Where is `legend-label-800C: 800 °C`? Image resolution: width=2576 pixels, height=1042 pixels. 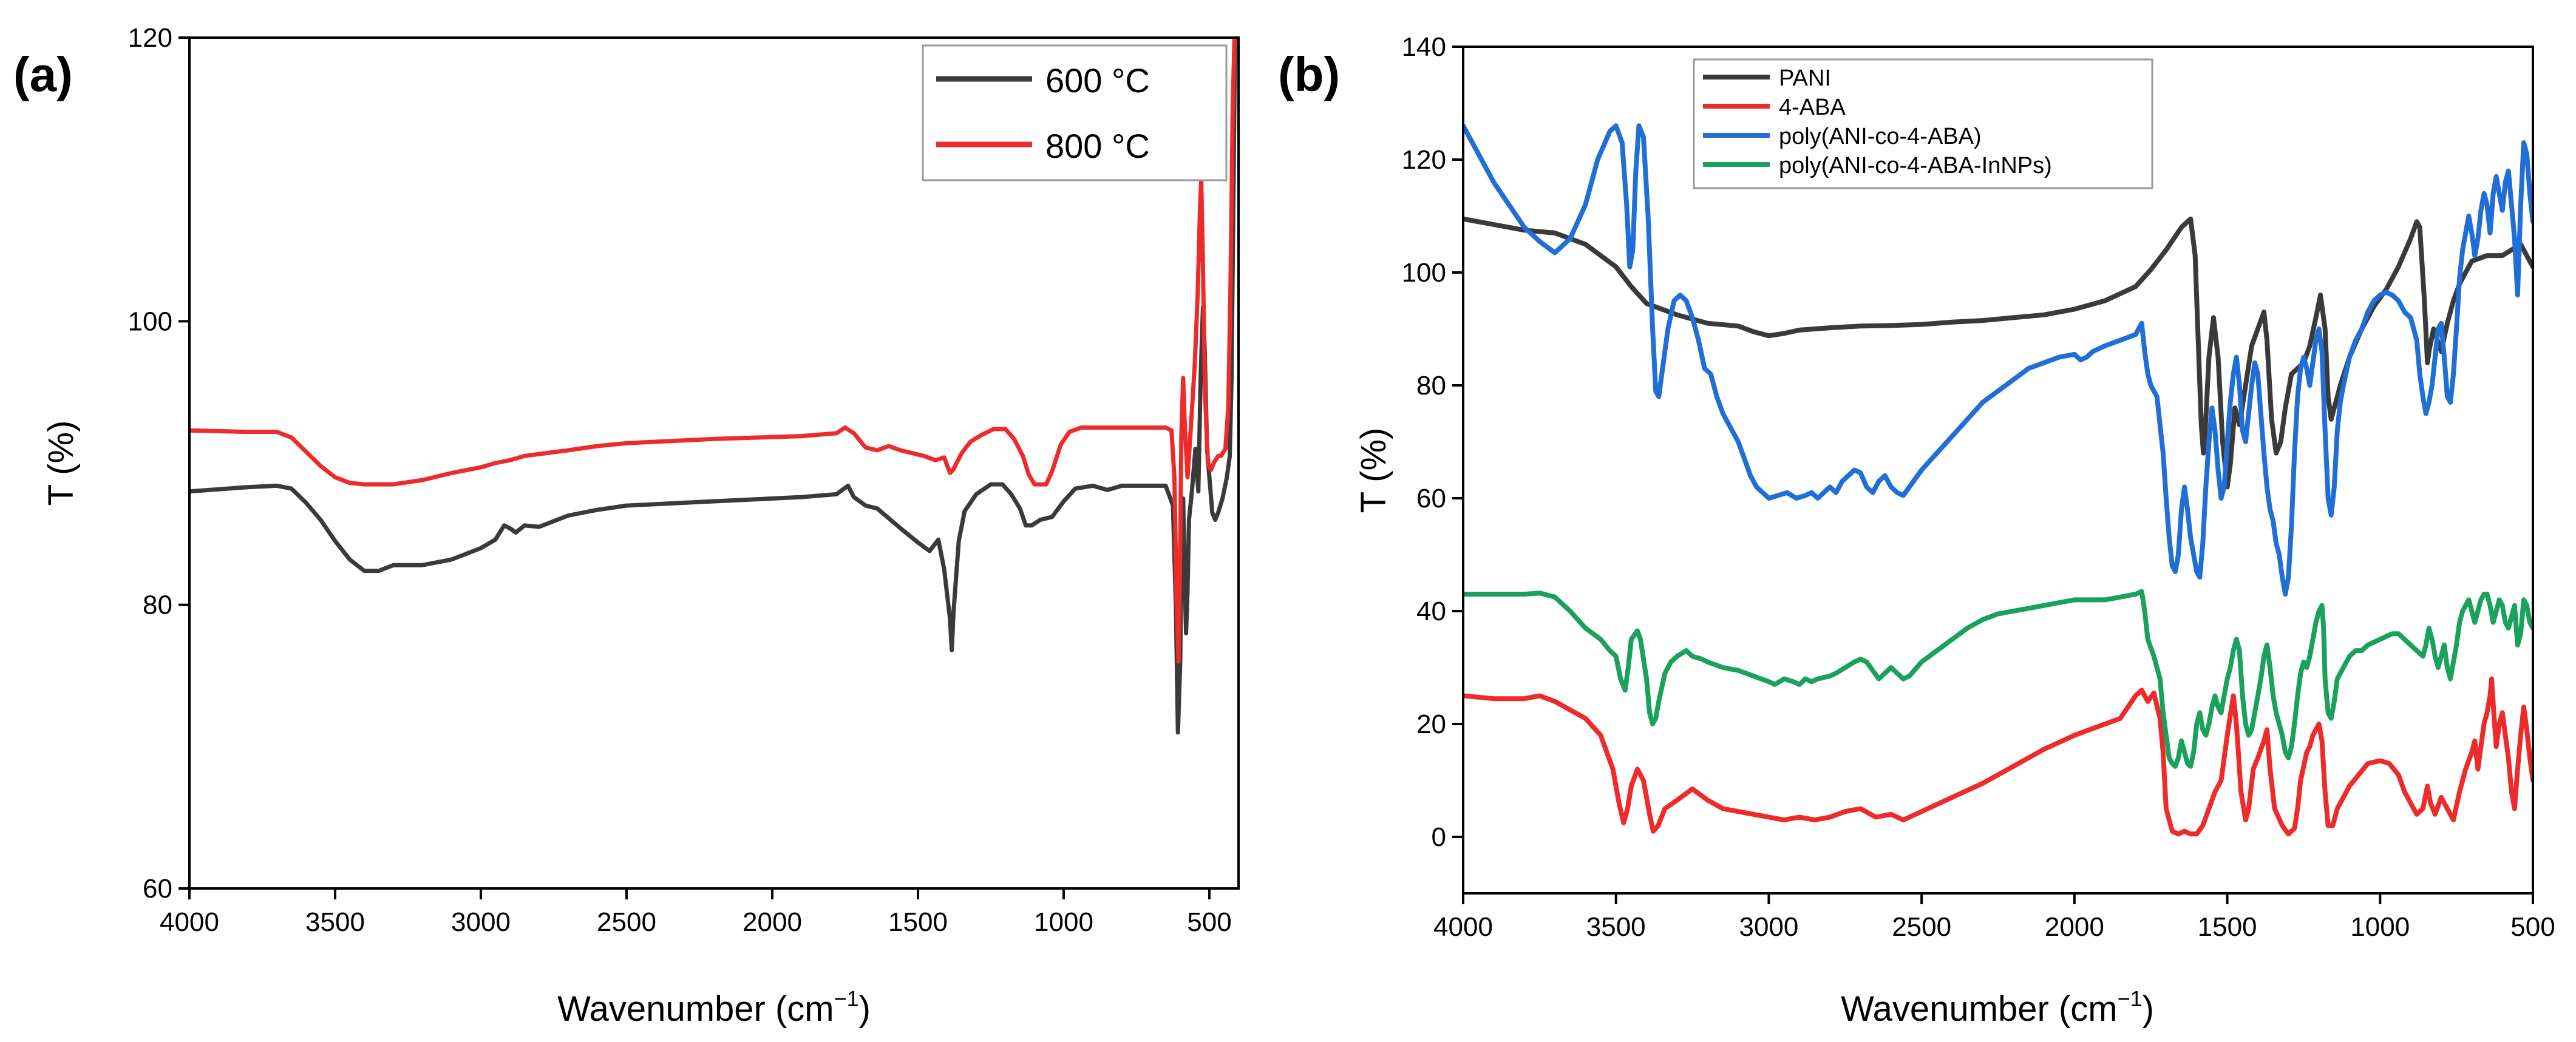
legend-label-800C: 800 °C is located at coordinates (1097, 146).